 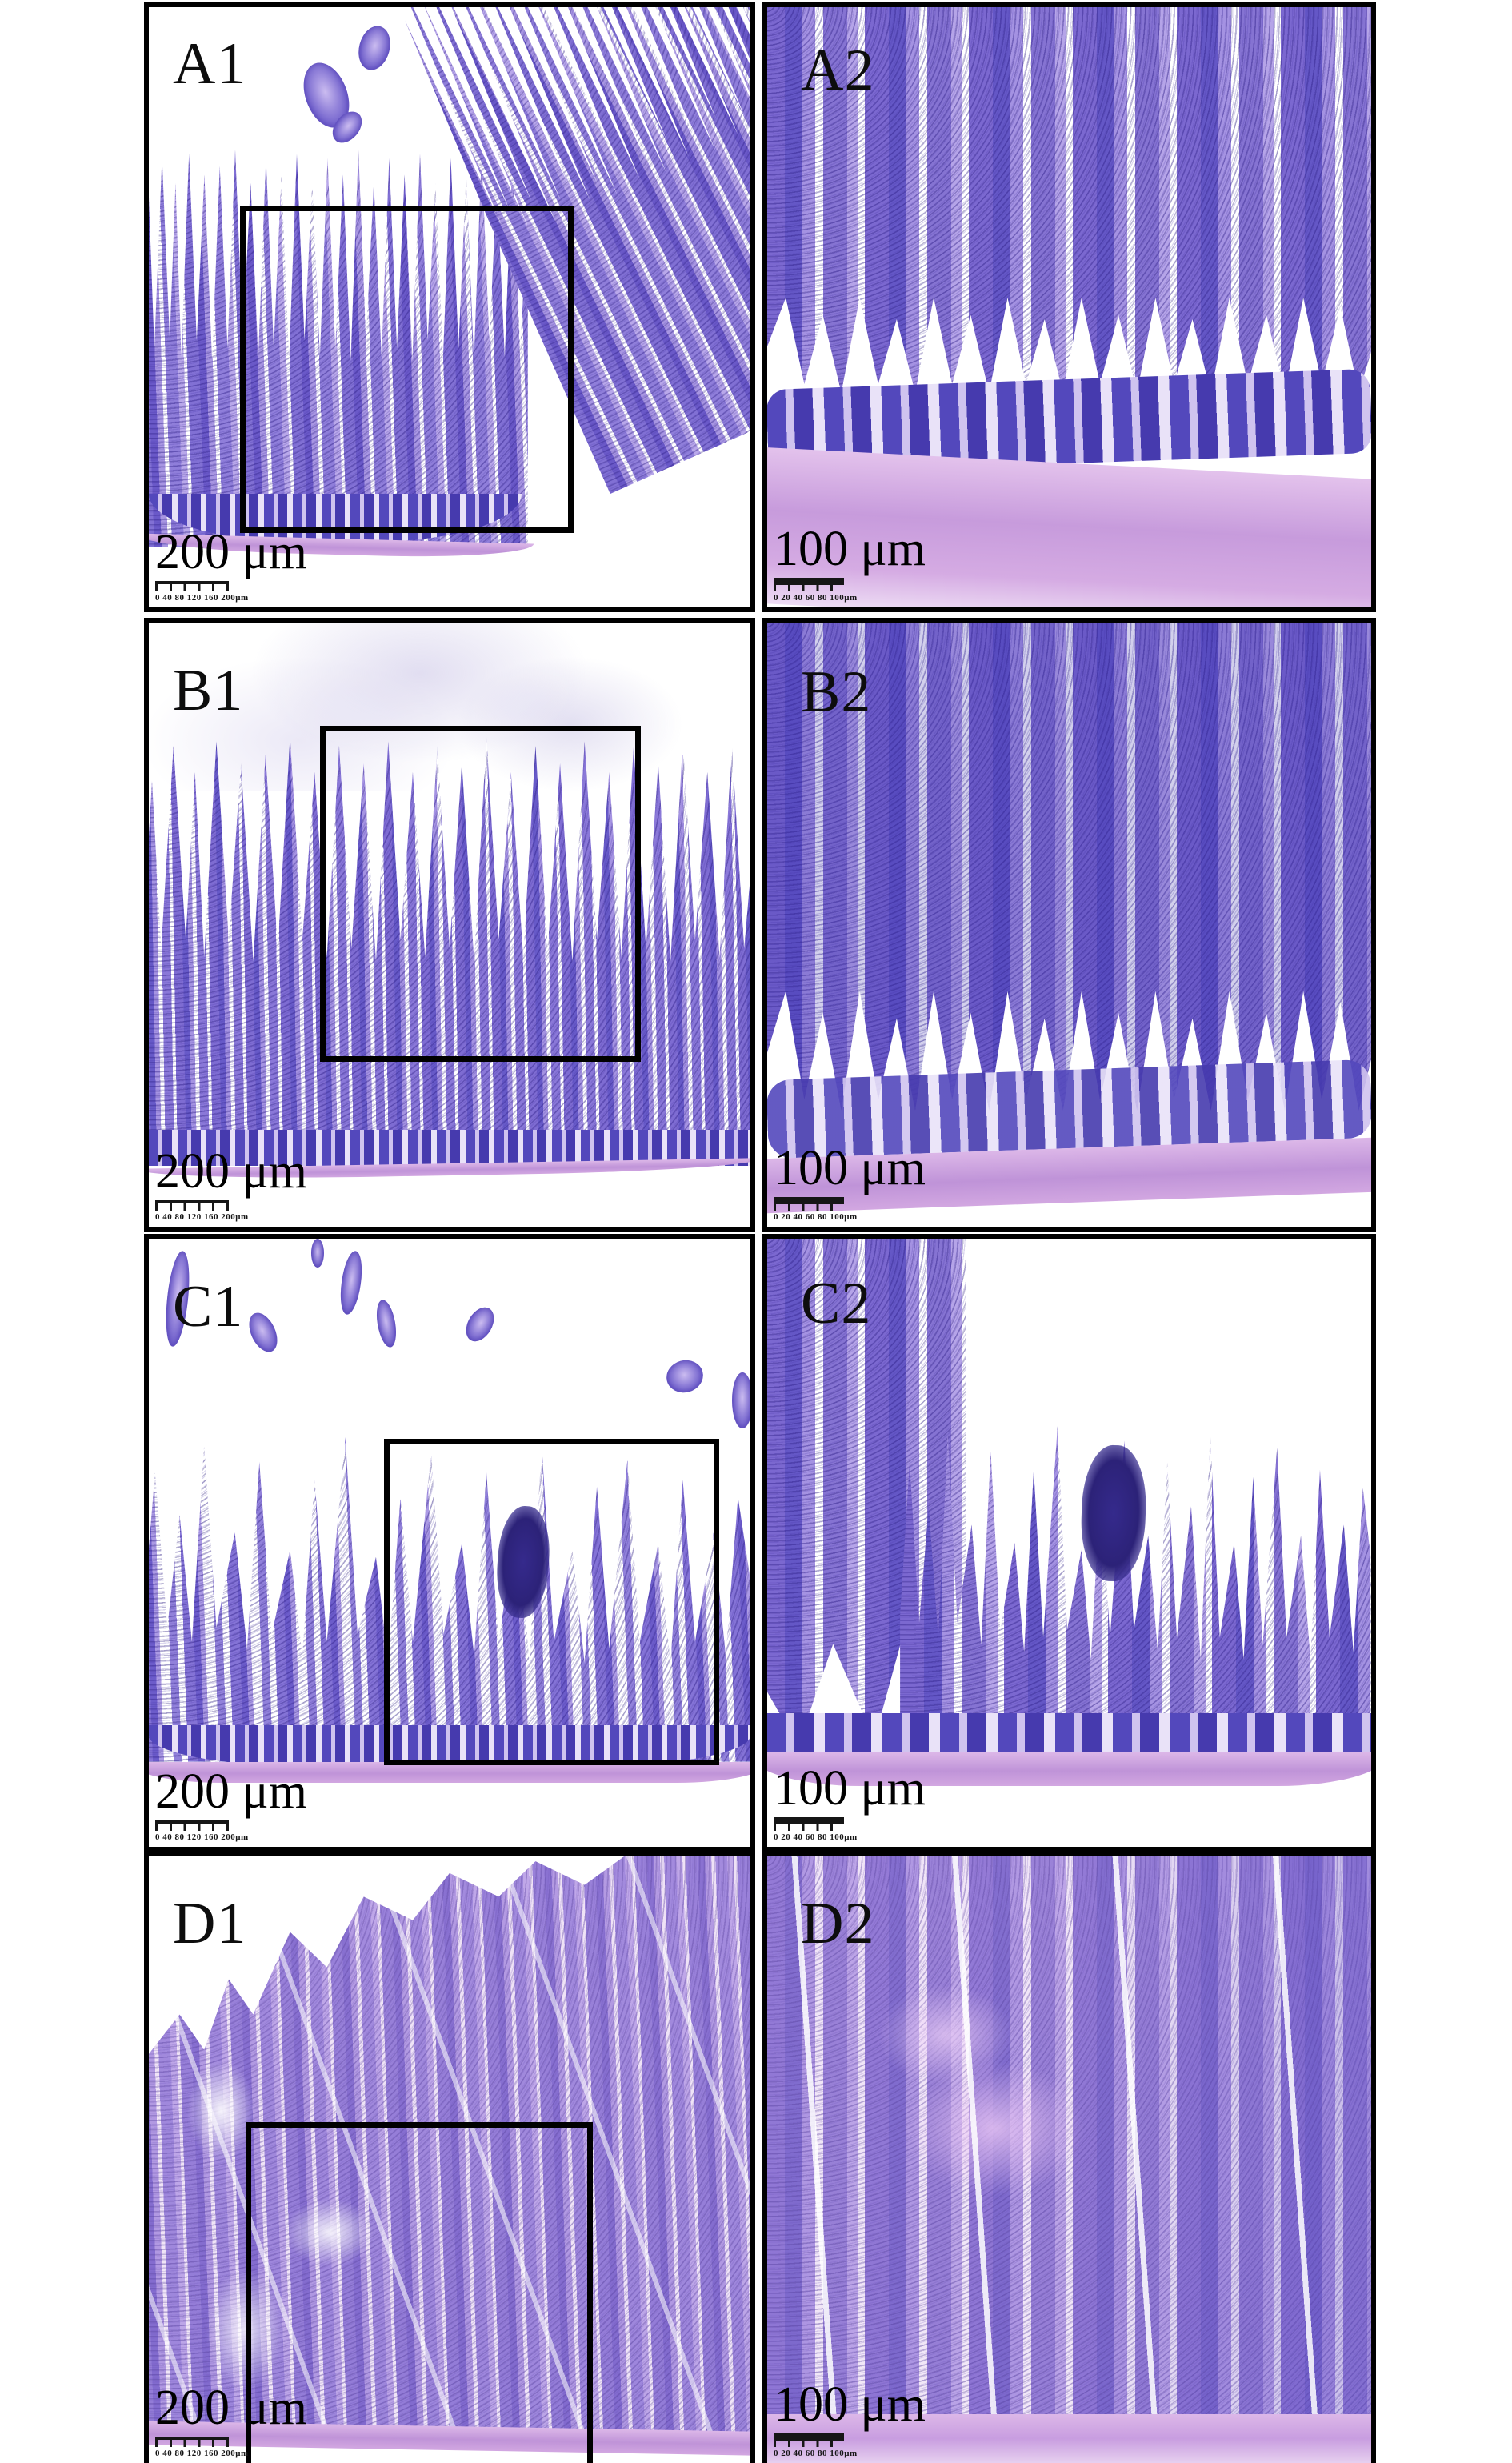 I want to click on panel-B1: B1 200 μm 0 40 80 120 160 200μm, so click(x=449, y=925).